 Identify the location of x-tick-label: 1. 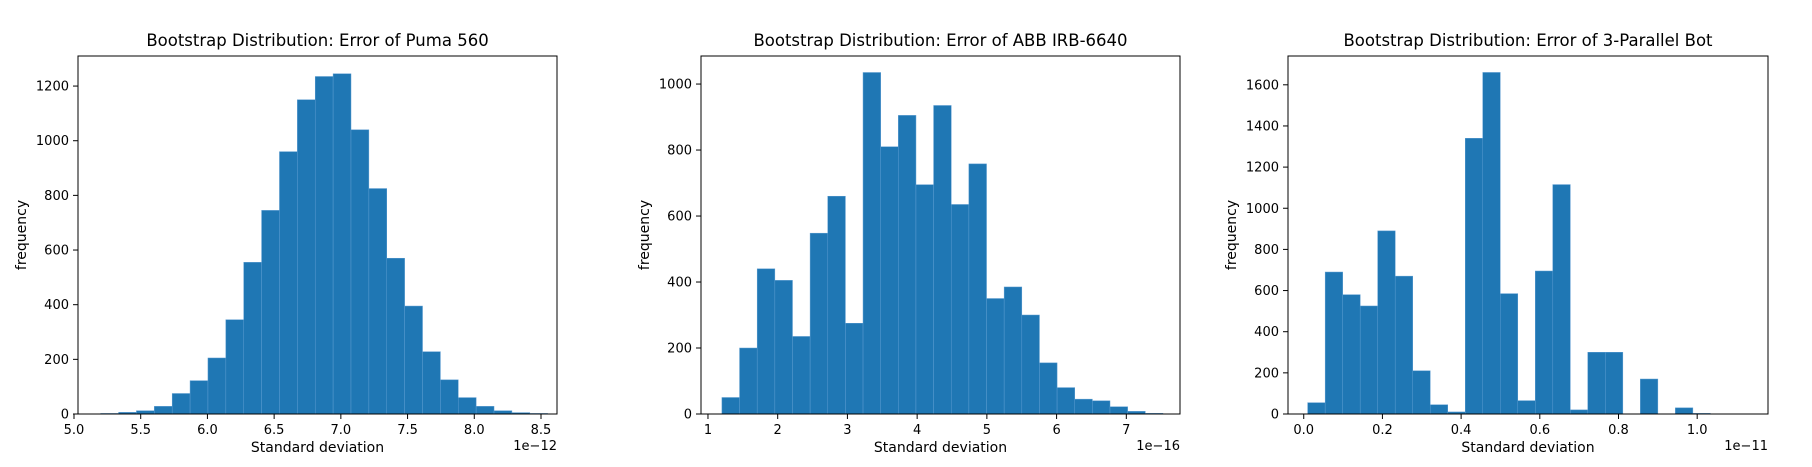
(708, 430).